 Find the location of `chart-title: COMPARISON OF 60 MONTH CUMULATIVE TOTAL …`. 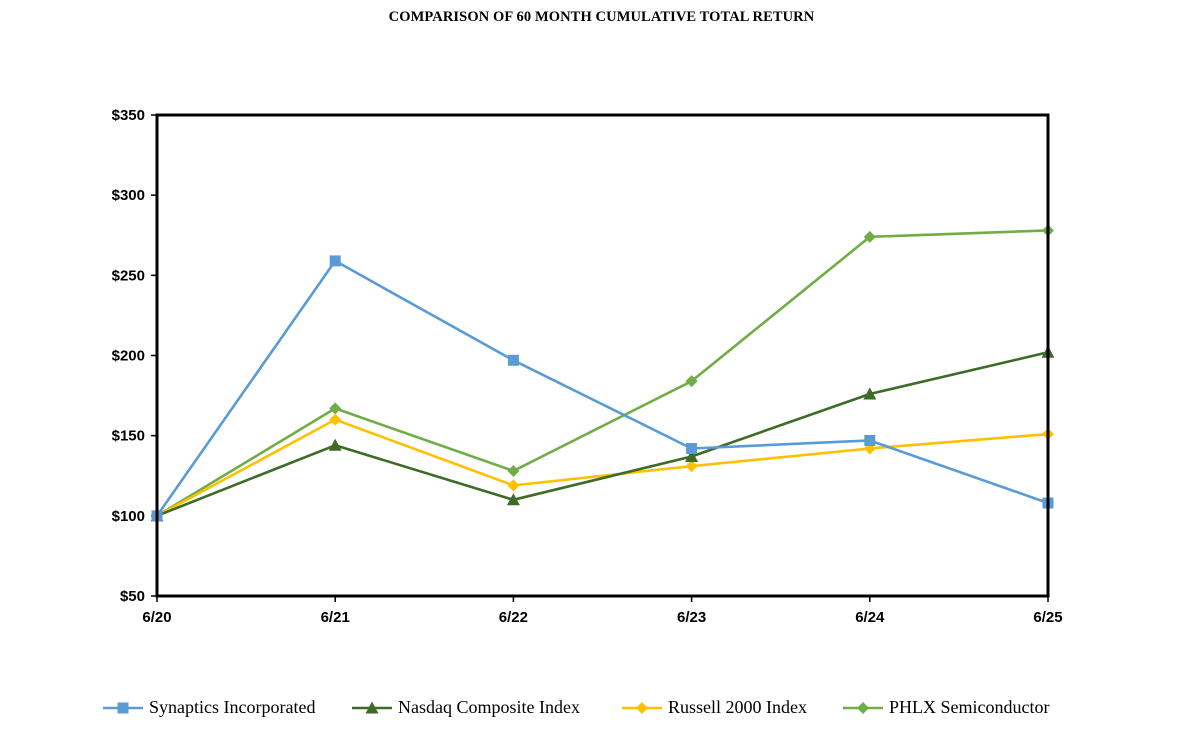

chart-title: COMPARISON OF 60 MONTH CUMULATIVE TOTAL … is located at coordinates (601, 17).